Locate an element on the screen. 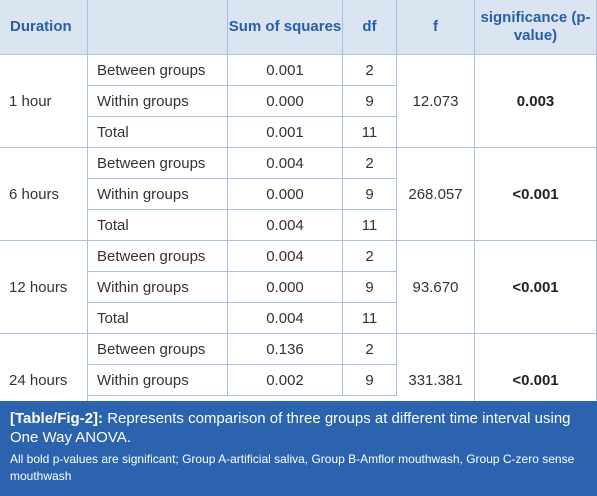  header-cell-text: f is located at coordinates (435, 26).